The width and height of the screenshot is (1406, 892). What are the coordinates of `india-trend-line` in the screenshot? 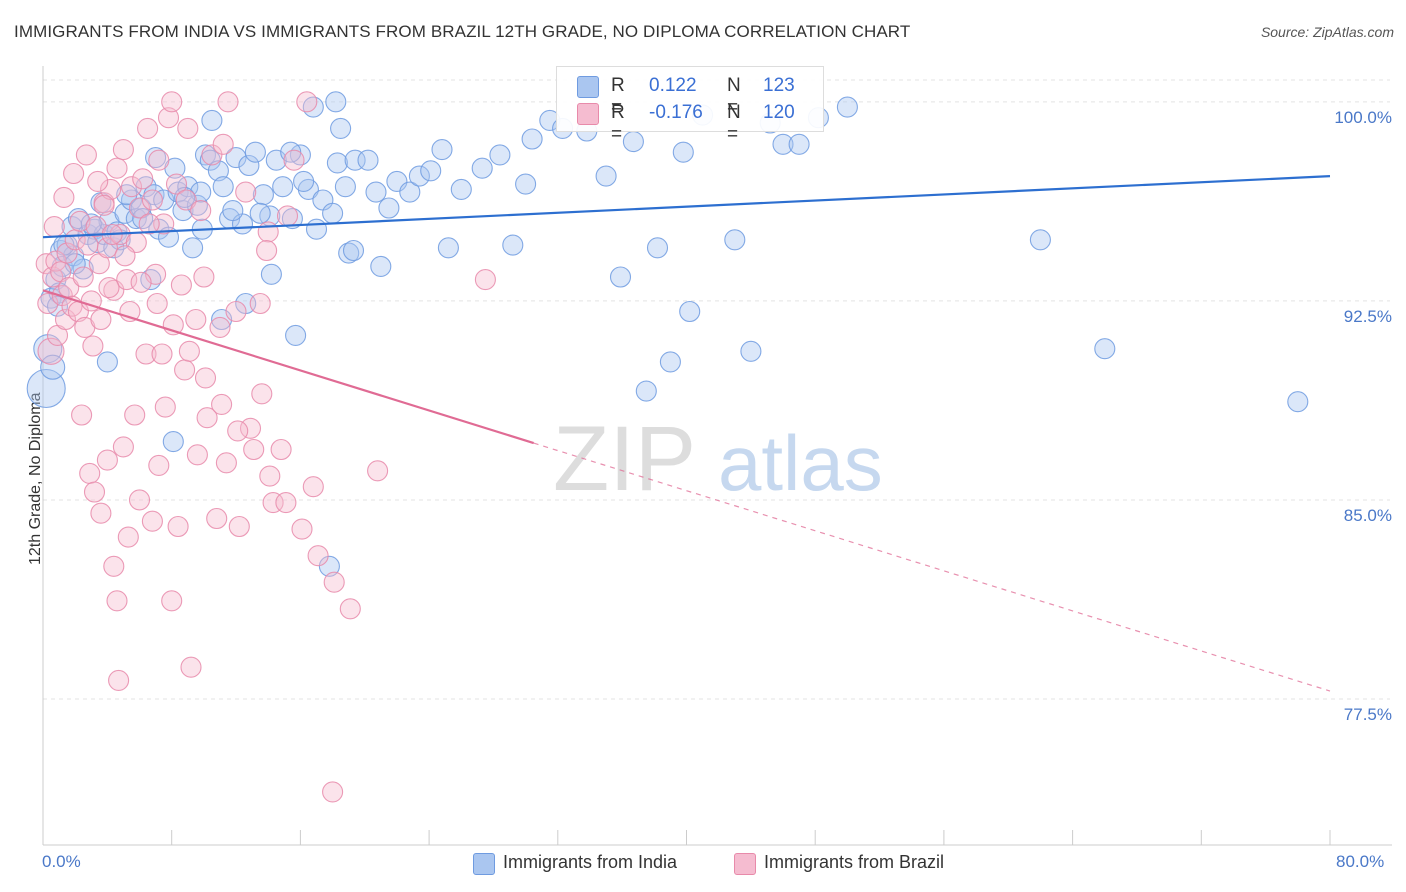 It's located at (686, 207).